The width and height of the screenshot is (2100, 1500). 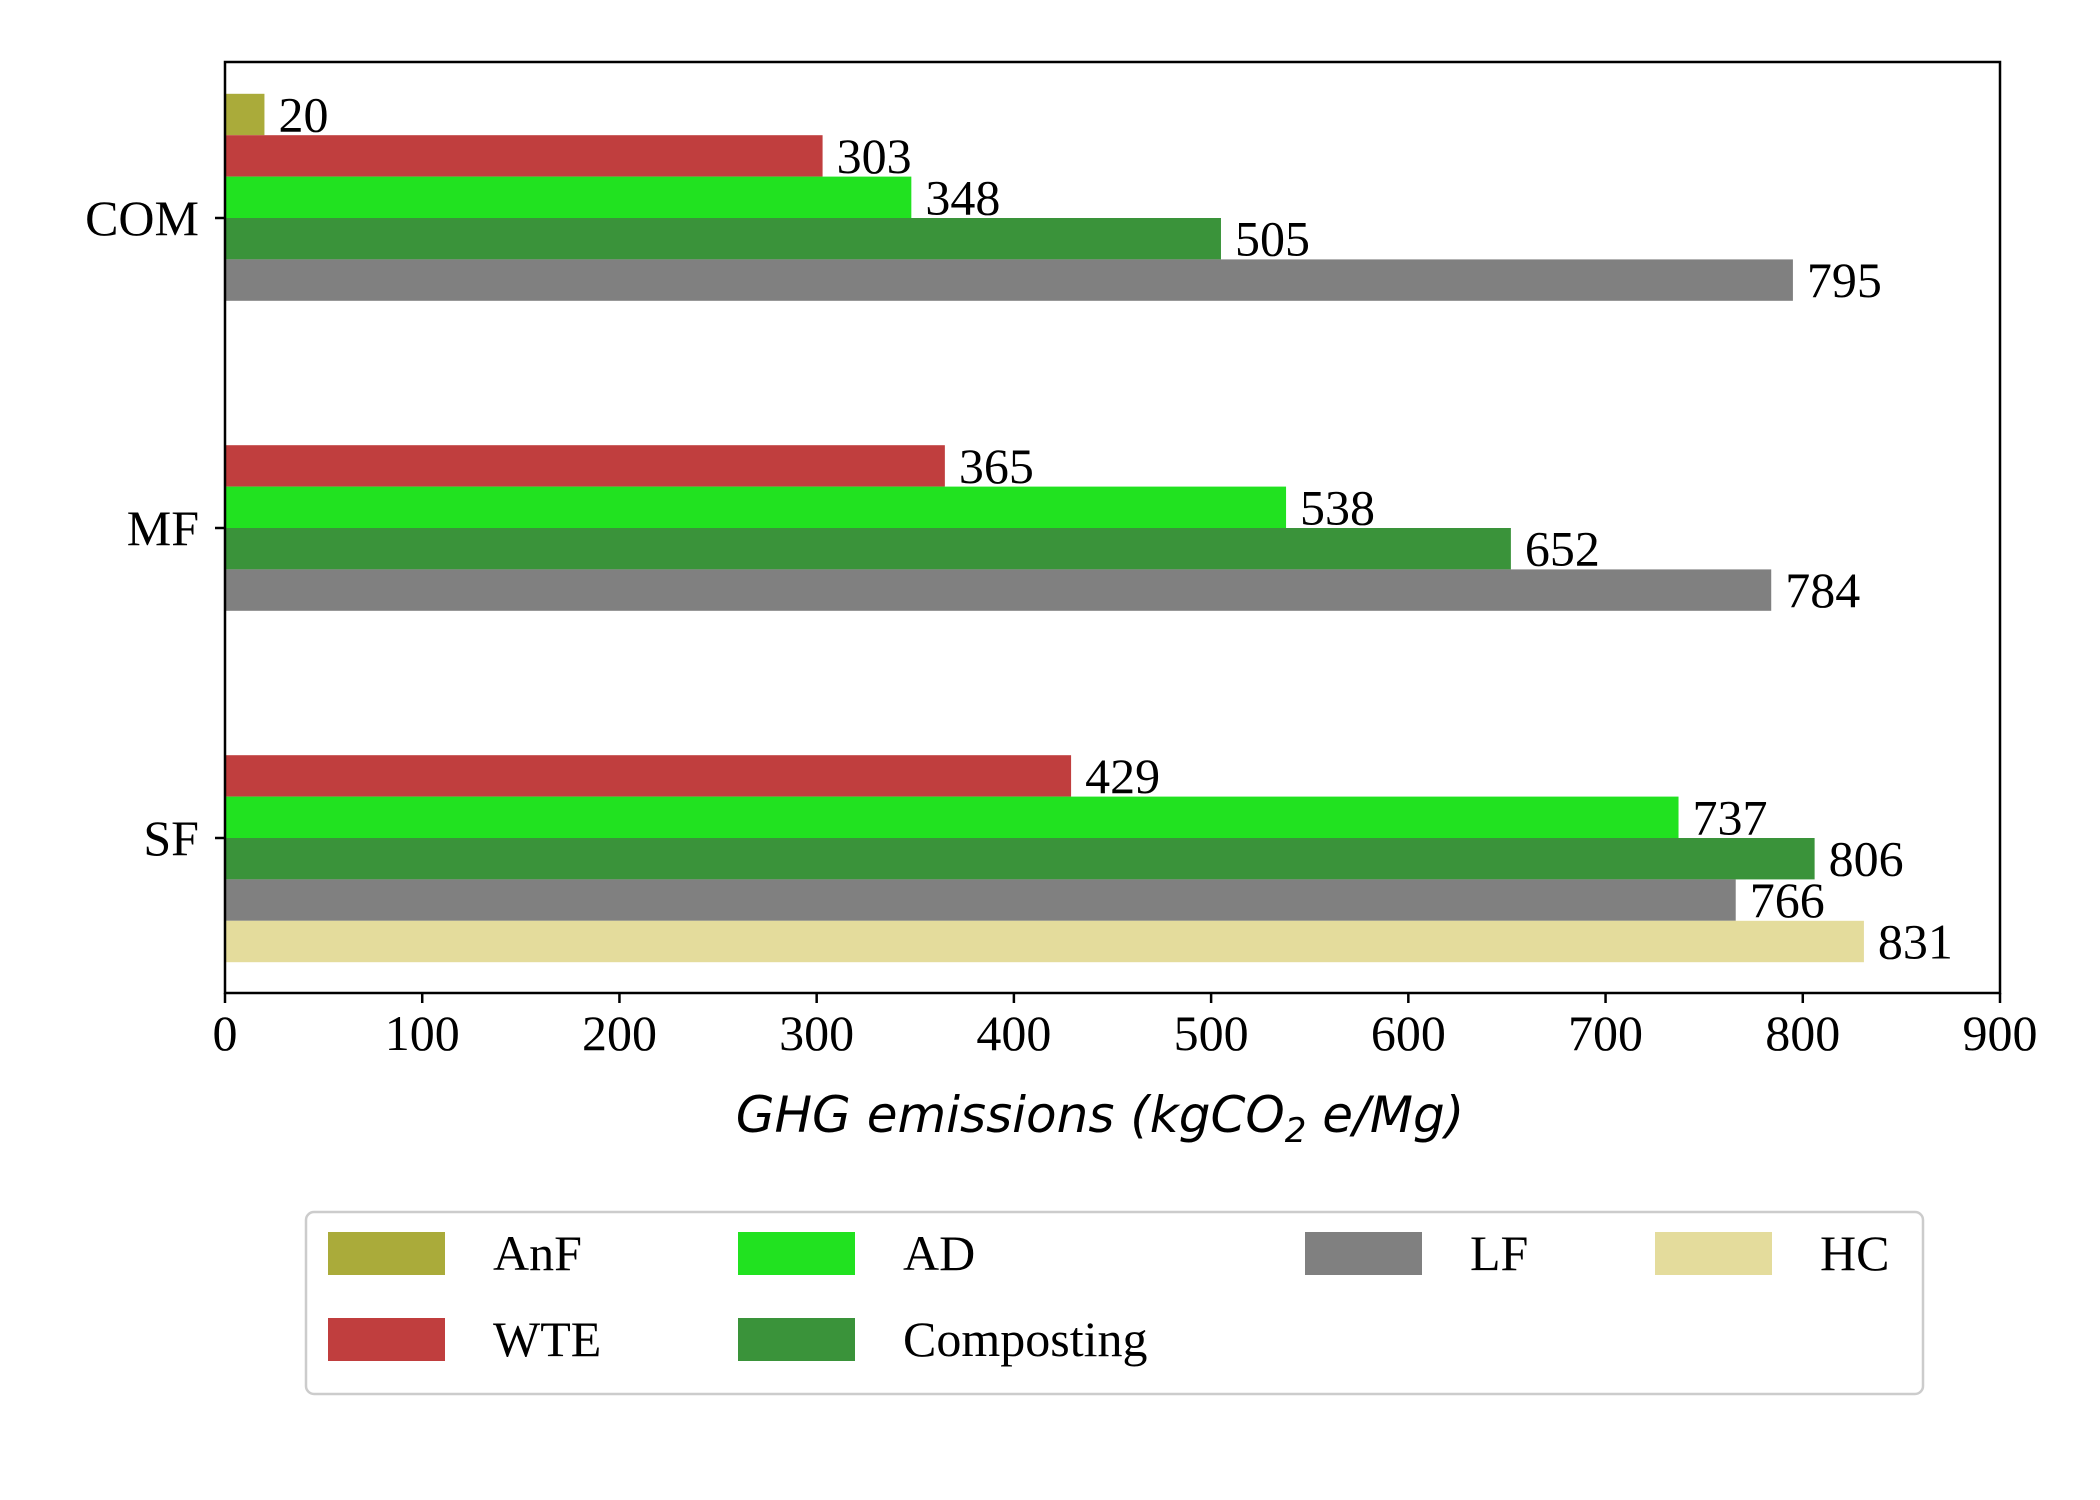 I want to click on x-axis-ticks: 0 100 200 300 400 500 600 700 800 900, so click(x=1125, y=1027).